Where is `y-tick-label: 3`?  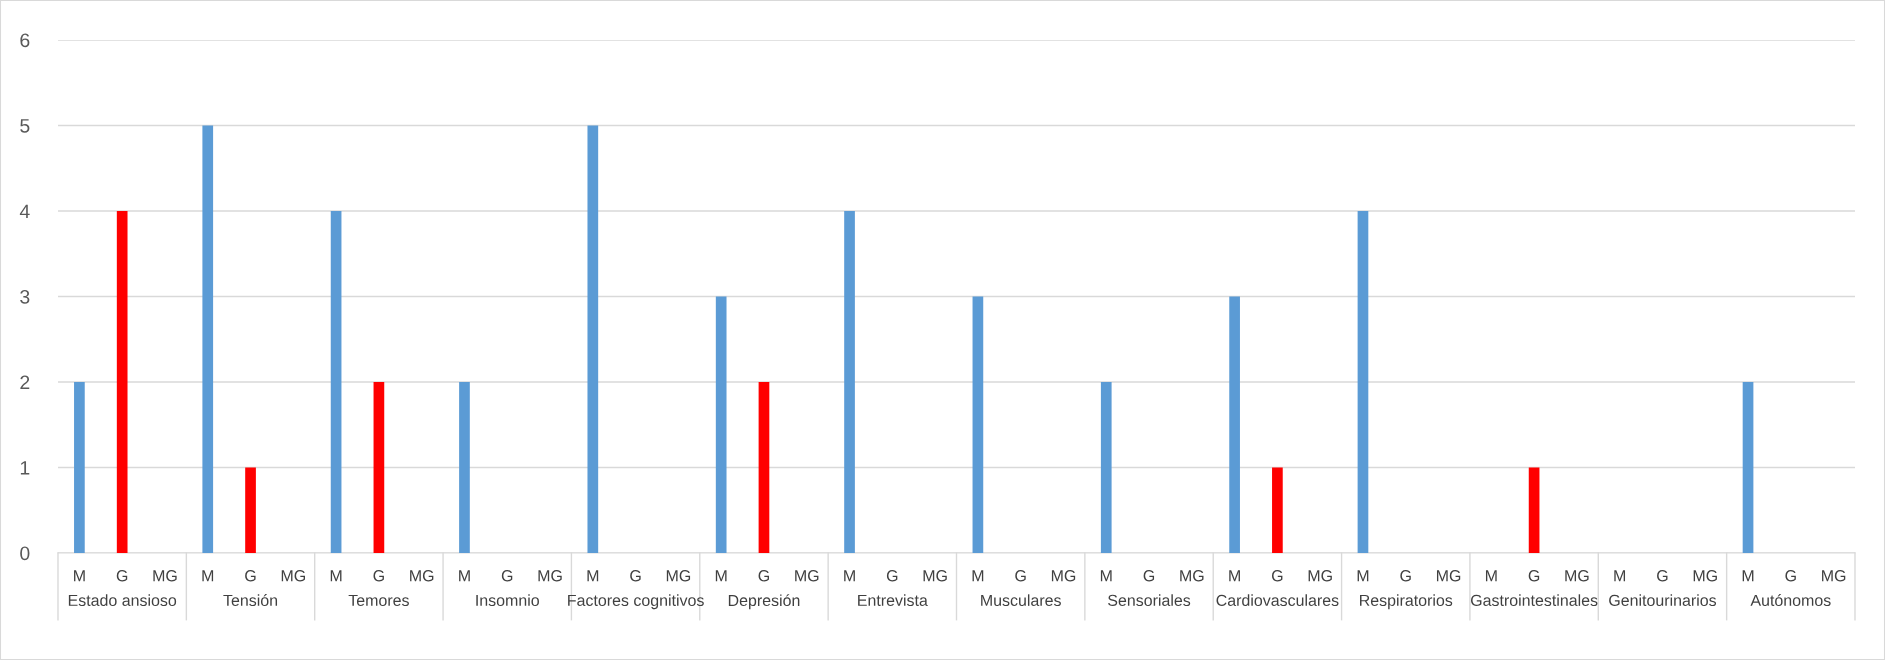
y-tick-label: 3 is located at coordinates (25, 296).